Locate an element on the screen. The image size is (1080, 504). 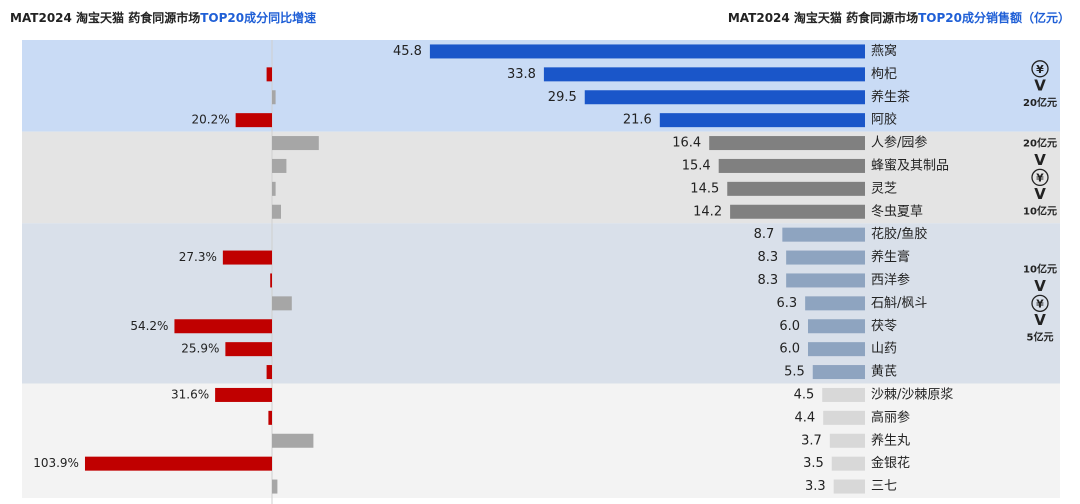
sales-value-label: 33.8 is located at coordinates (521, 74).